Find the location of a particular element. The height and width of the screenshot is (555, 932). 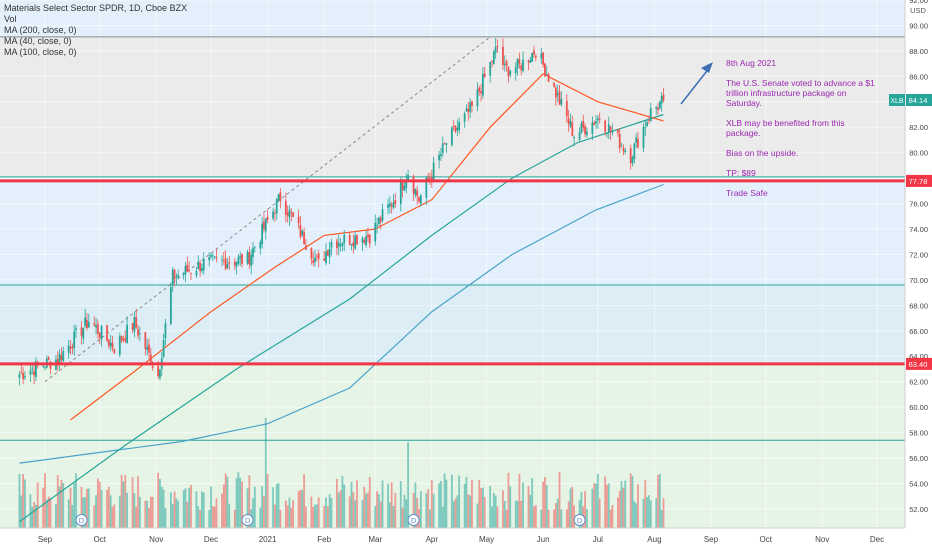

dividend-marker-2: D is located at coordinates (413, 520).